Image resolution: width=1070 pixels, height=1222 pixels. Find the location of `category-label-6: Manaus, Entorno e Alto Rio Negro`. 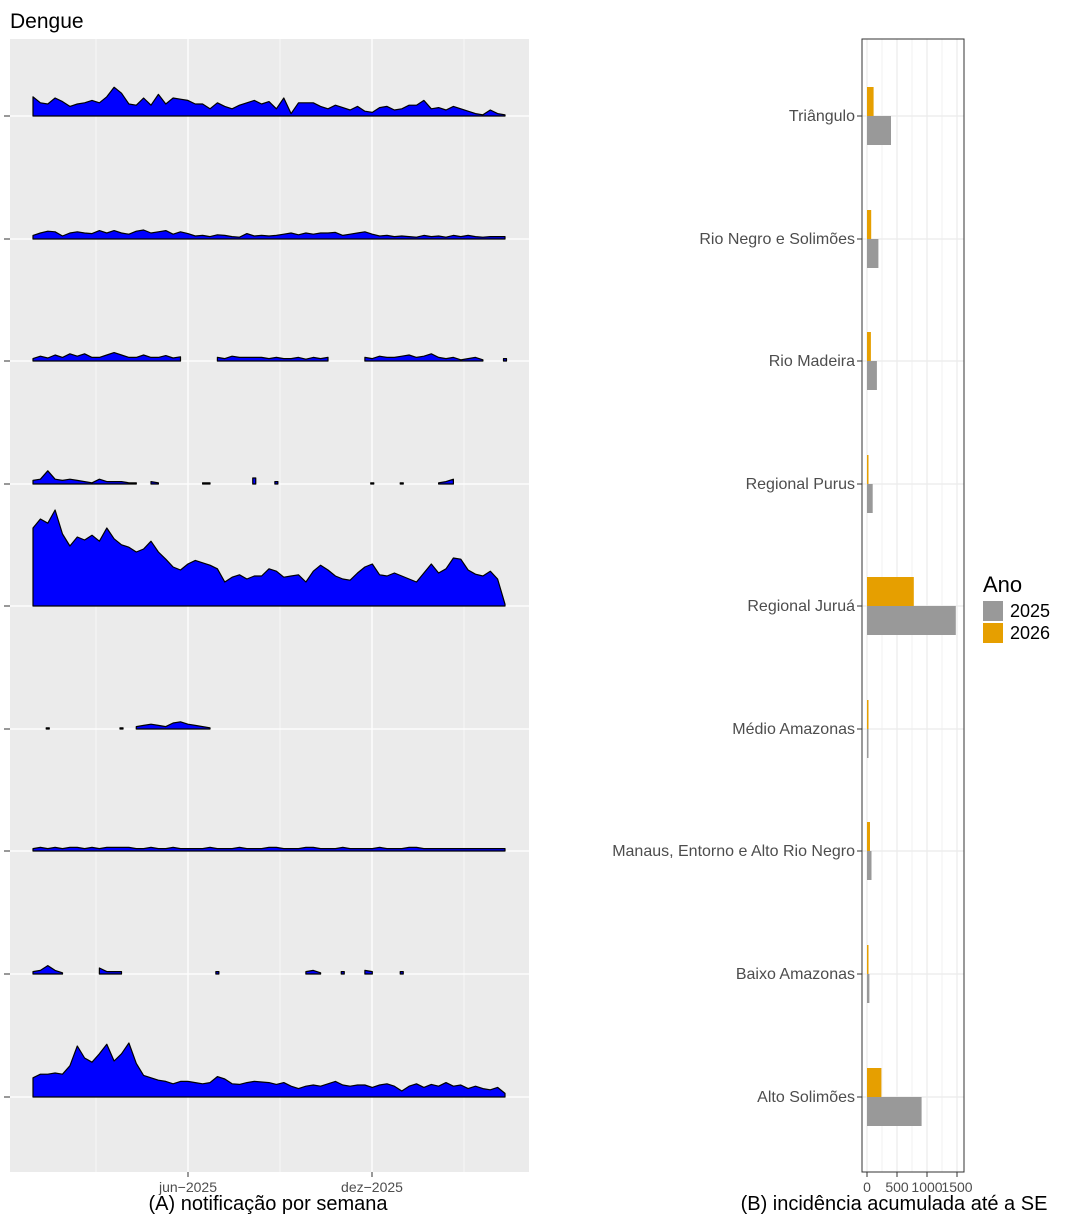

category-label-6: Manaus, Entorno e Alto Rio Negro is located at coordinates (733, 851).